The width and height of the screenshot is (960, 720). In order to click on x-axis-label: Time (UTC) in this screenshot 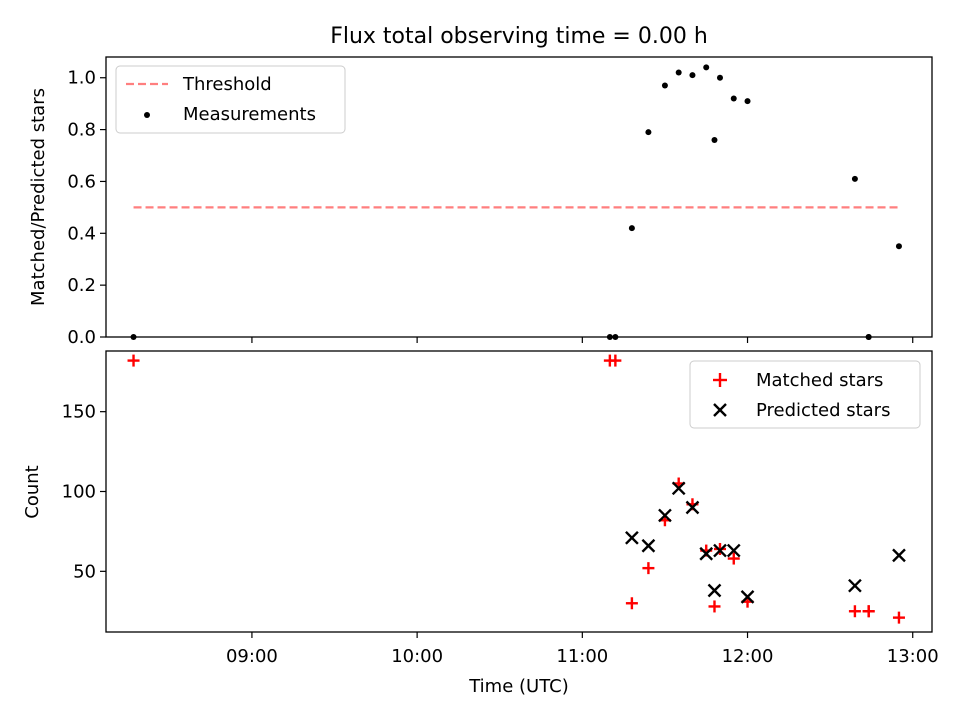, I will do `click(518, 686)`.